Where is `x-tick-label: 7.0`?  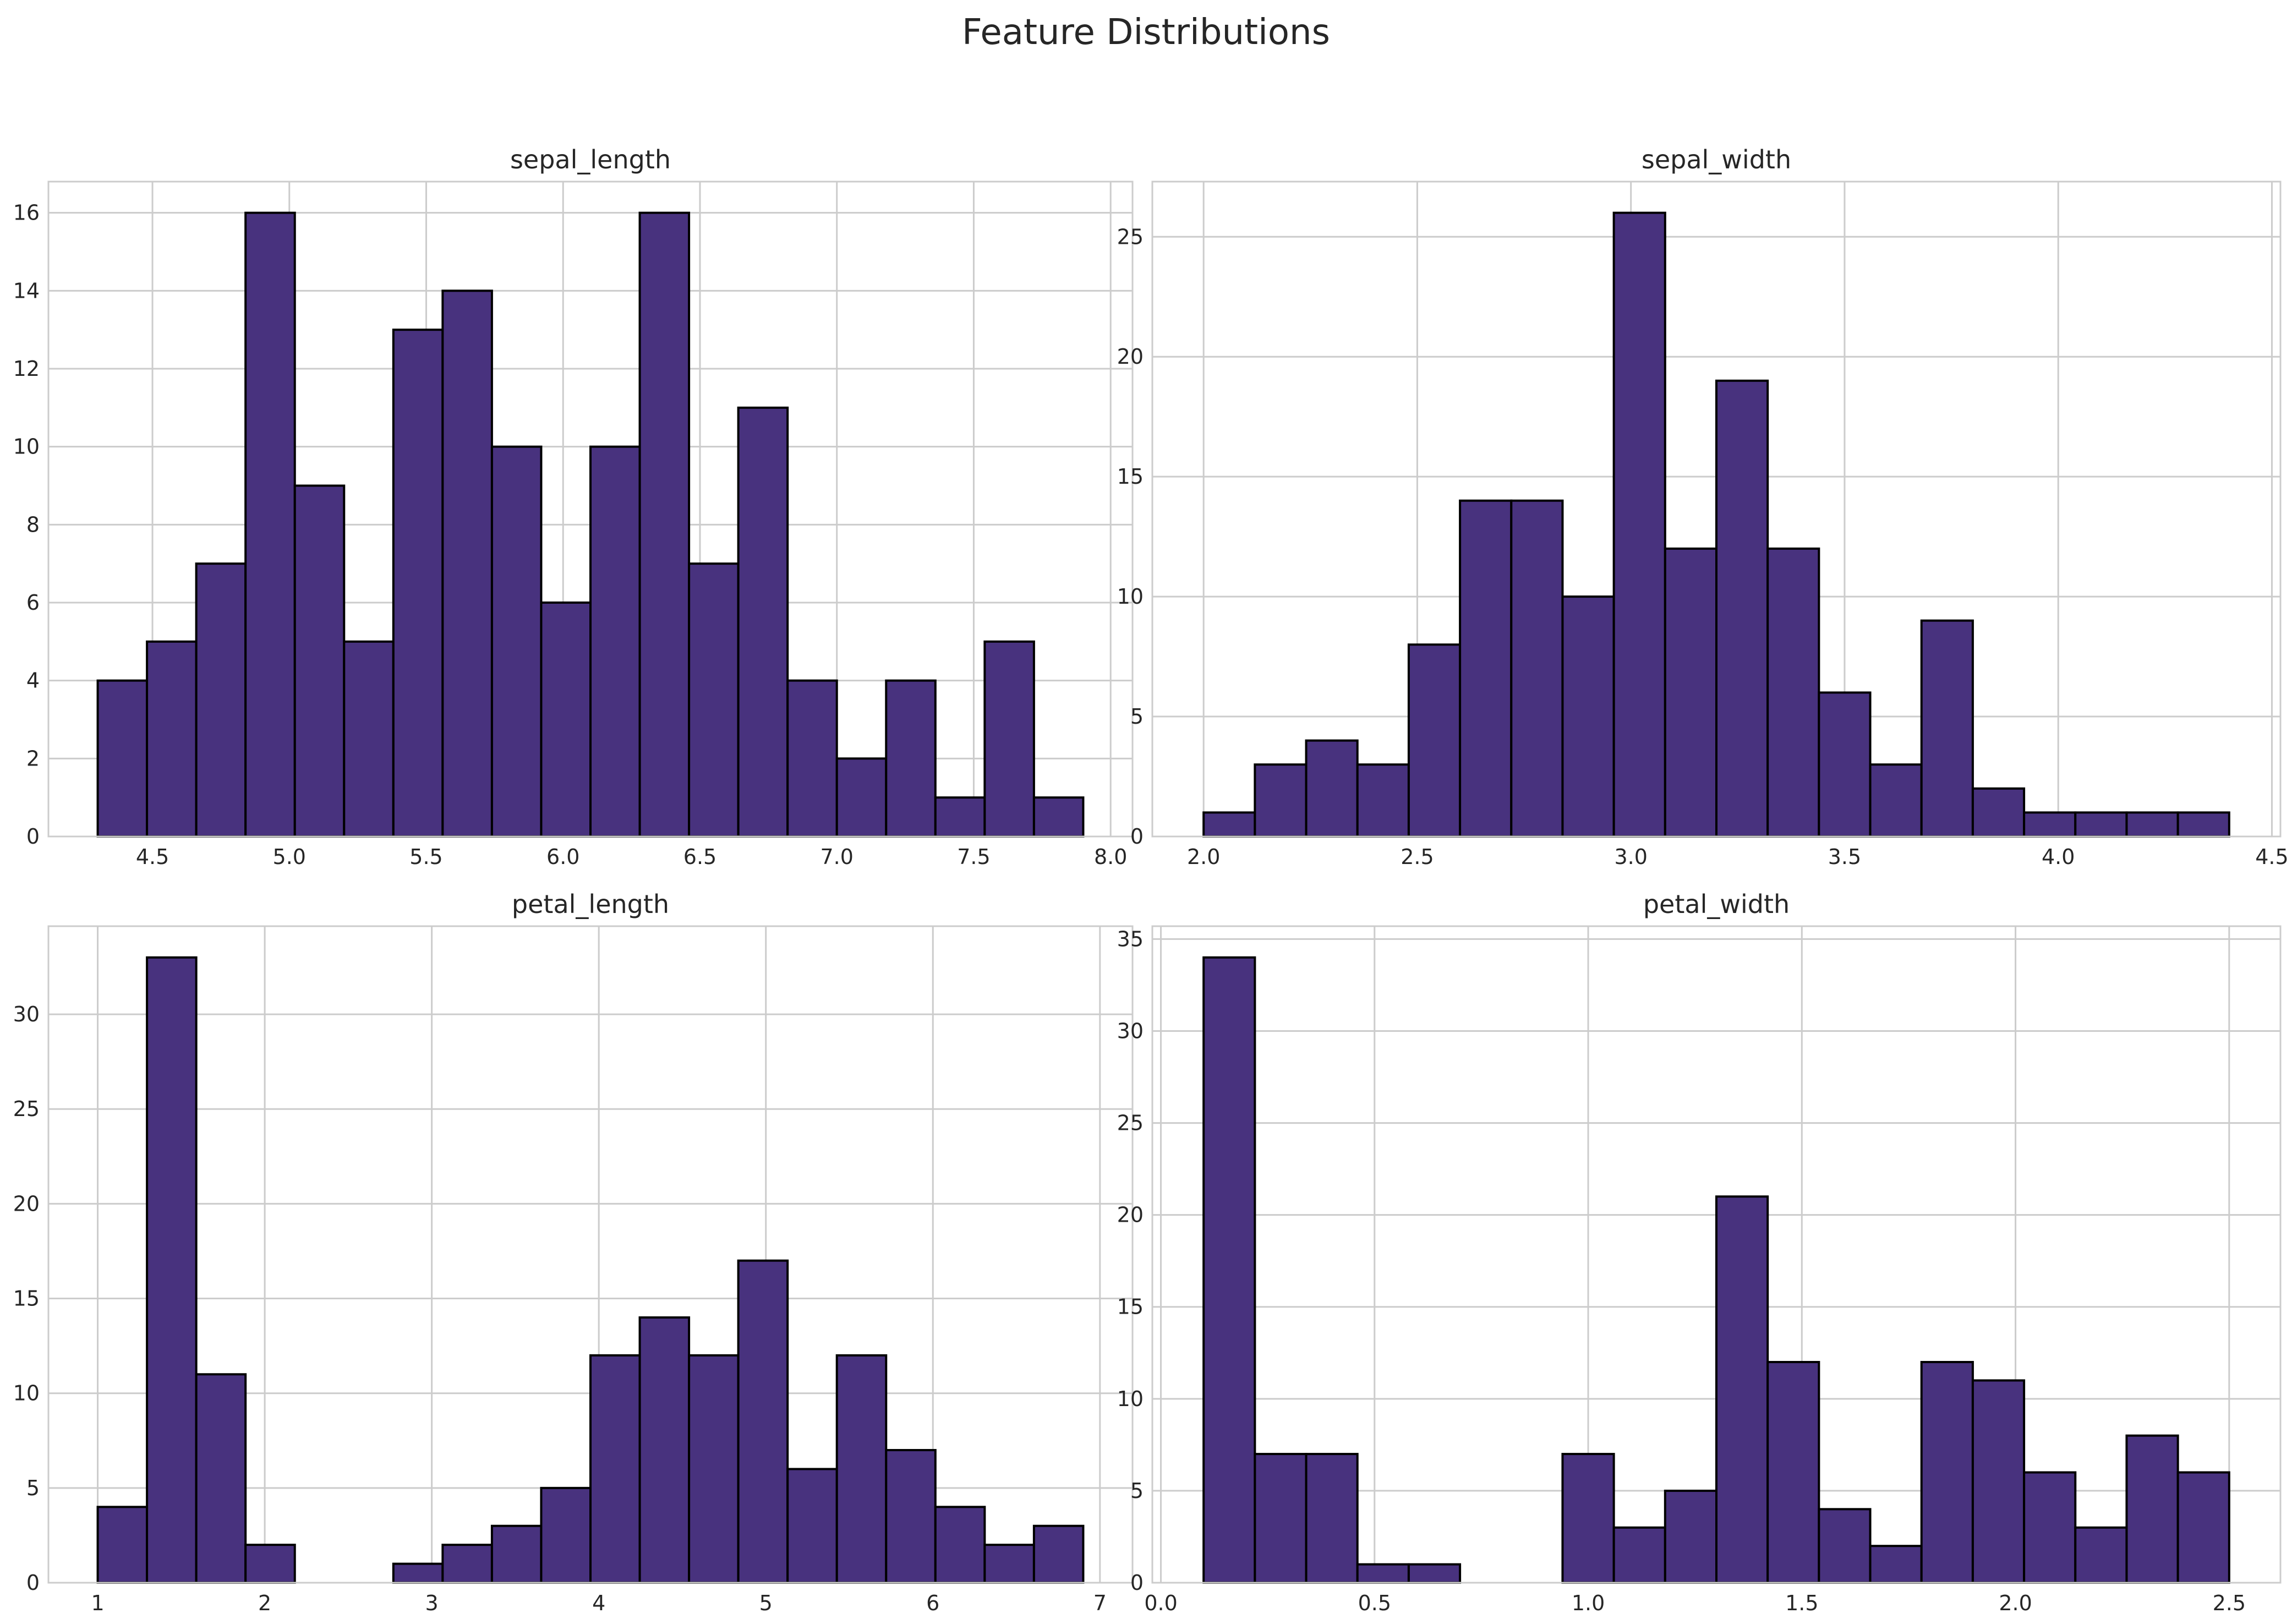 x-tick-label: 7.0 is located at coordinates (837, 857).